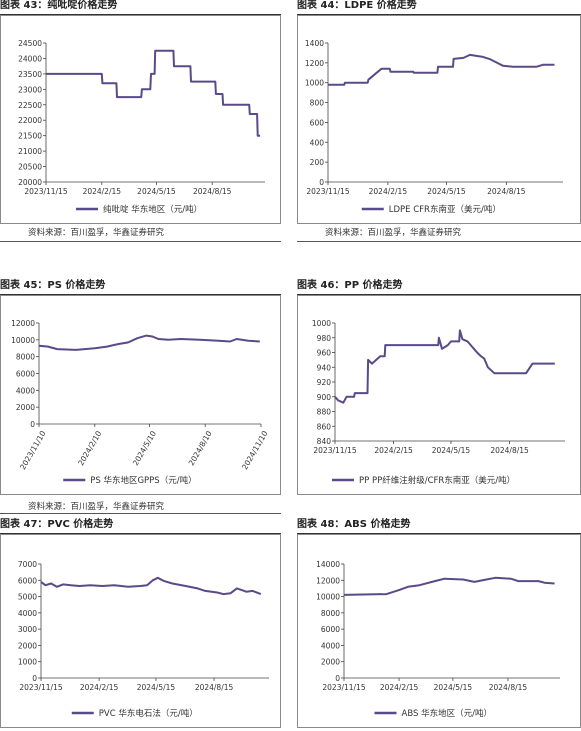 The image size is (581, 731). Describe the element at coordinates (324, 353) in the screenshot. I see `y-tick-label: 960` at that location.